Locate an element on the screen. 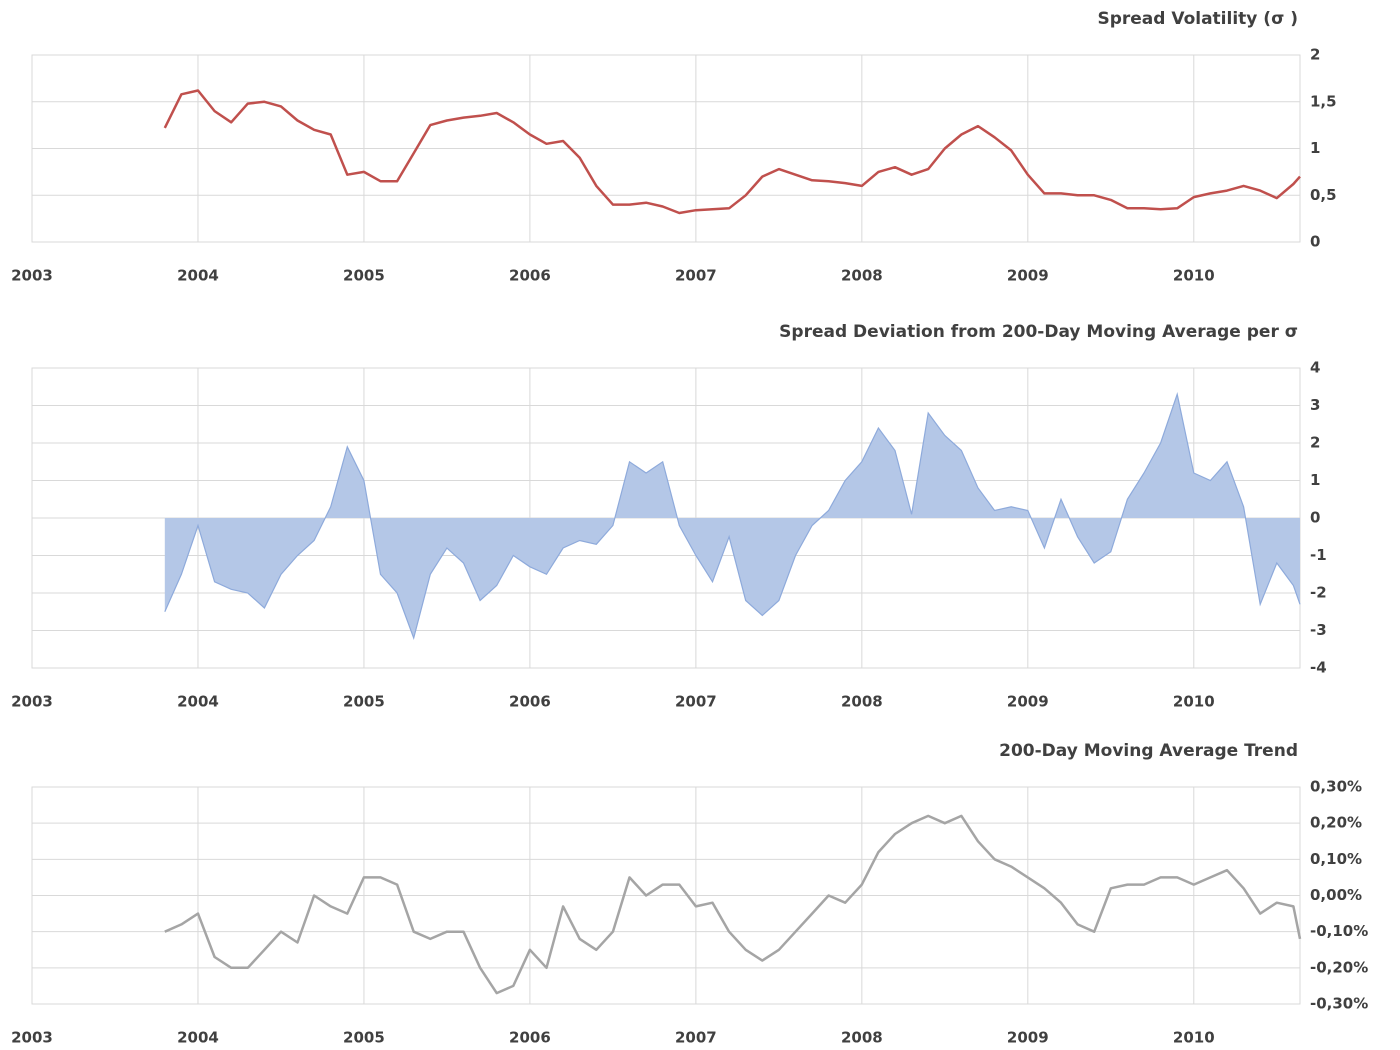 The image size is (1400, 1050). y-tick-label: -1 is located at coordinates (1318, 555).